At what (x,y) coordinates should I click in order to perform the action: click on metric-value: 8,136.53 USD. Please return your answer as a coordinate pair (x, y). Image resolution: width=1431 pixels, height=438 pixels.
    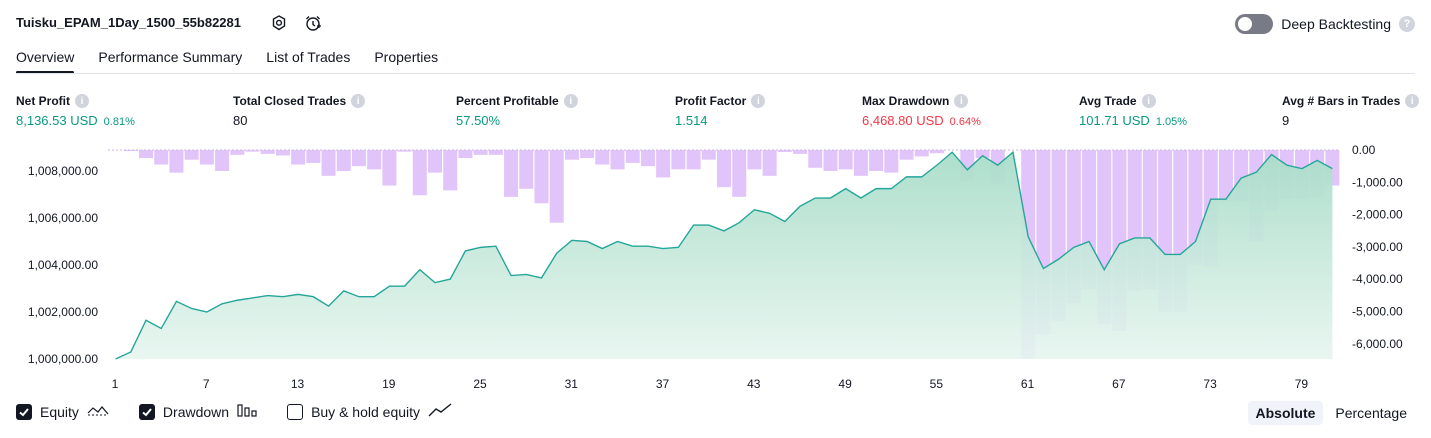
    Looking at the image, I should click on (57, 120).